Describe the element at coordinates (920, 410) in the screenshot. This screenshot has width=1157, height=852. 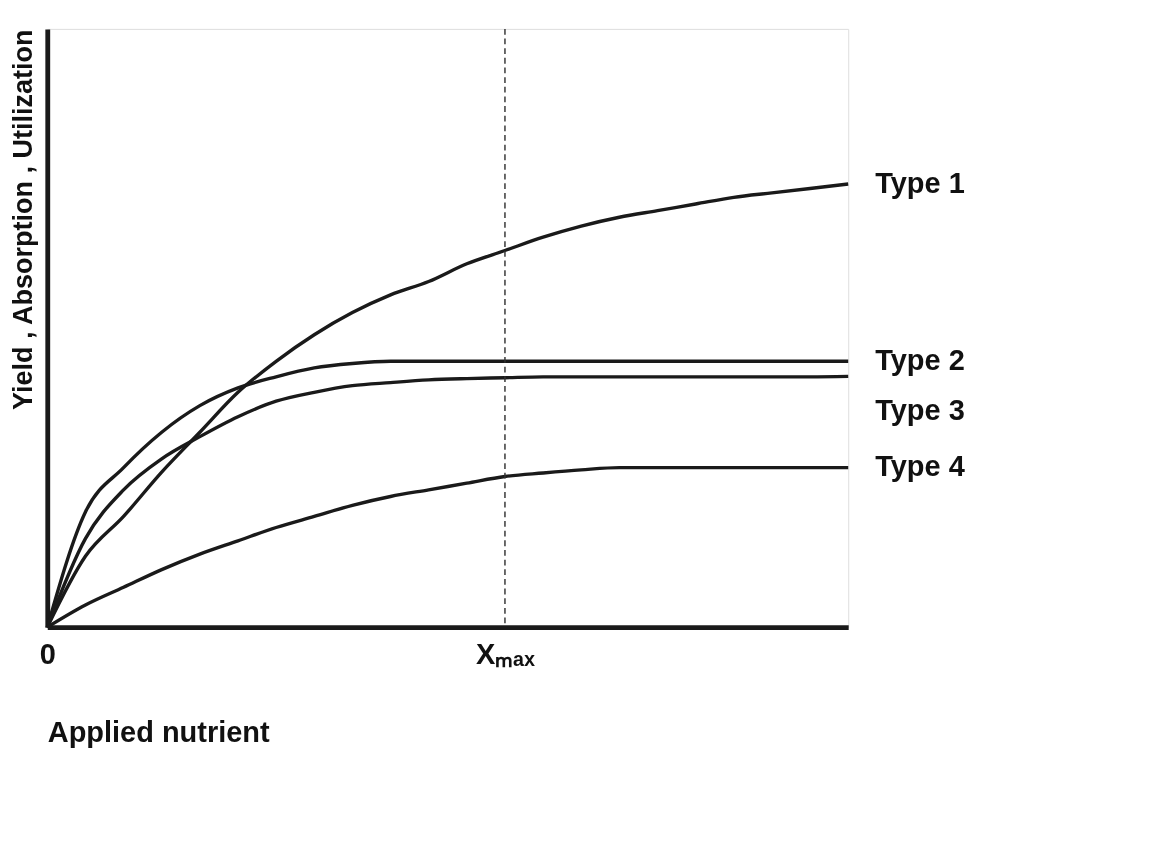
I see `series-label: Type 3` at that location.